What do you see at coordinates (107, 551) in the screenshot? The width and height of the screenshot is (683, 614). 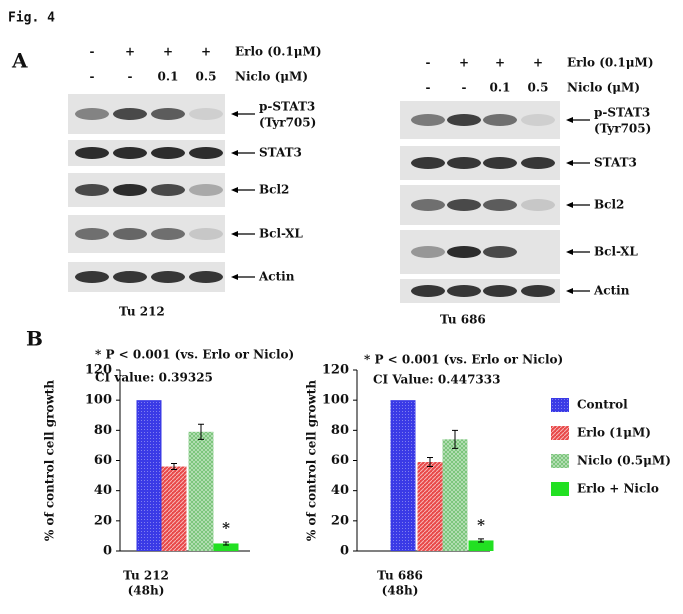 I see `y-tick-label: 0` at bounding box center [107, 551].